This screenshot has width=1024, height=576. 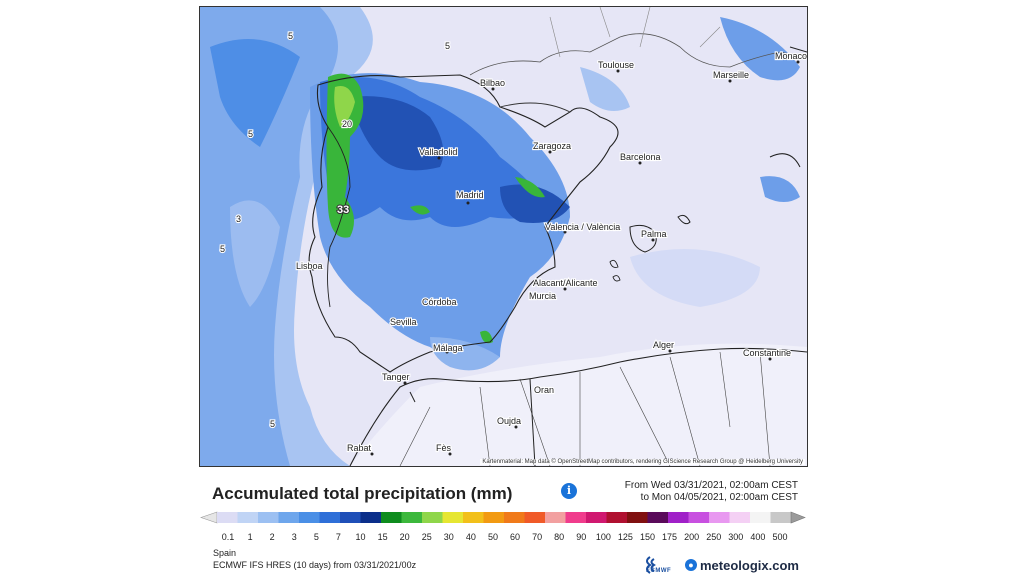 What do you see at coordinates (684, 219) in the screenshot?
I see `menorca-coast` at bounding box center [684, 219].